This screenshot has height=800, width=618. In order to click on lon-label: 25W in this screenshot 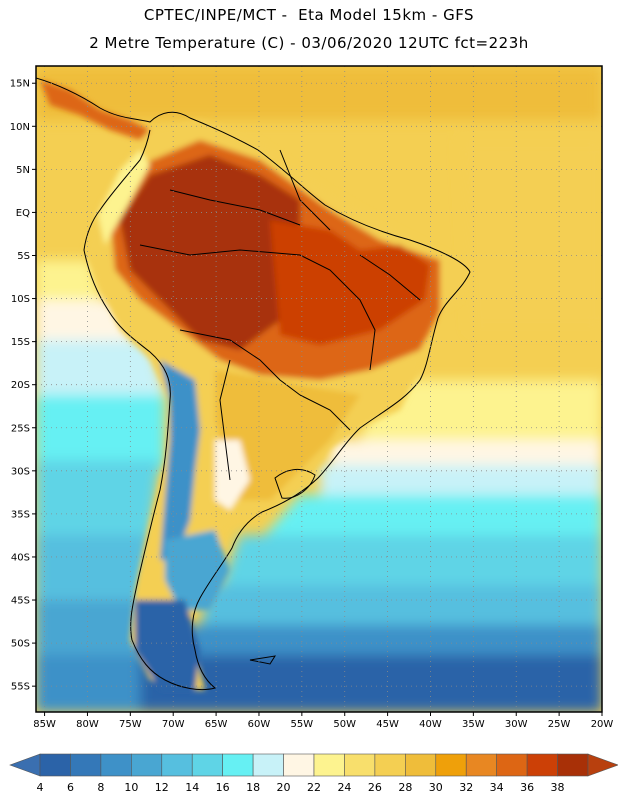, I will do `click(559, 724)`.